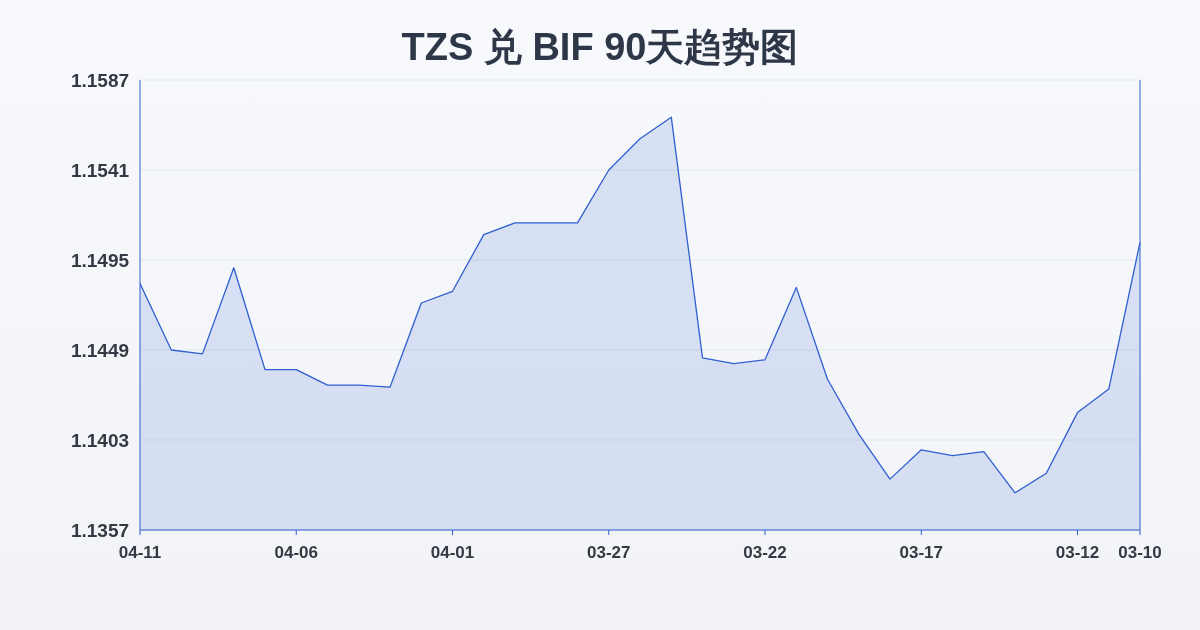 This screenshot has height=630, width=1200. Describe the element at coordinates (100, 80) in the screenshot. I see `y-tick-label: 1.1587` at that location.